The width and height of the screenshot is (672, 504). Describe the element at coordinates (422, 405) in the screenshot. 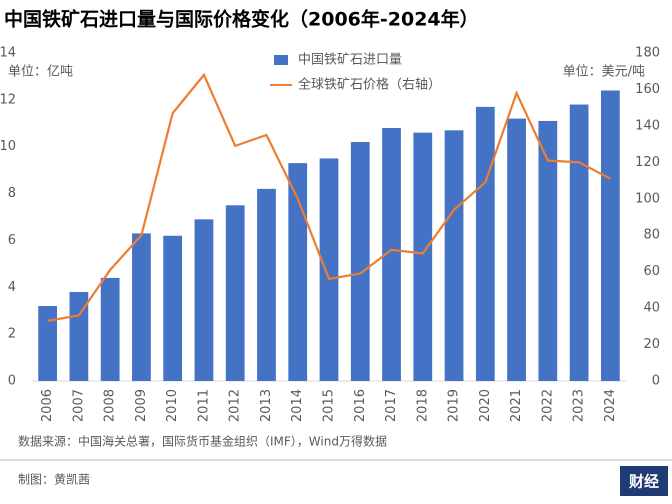

I see `x-tick-label: 2018` at that location.